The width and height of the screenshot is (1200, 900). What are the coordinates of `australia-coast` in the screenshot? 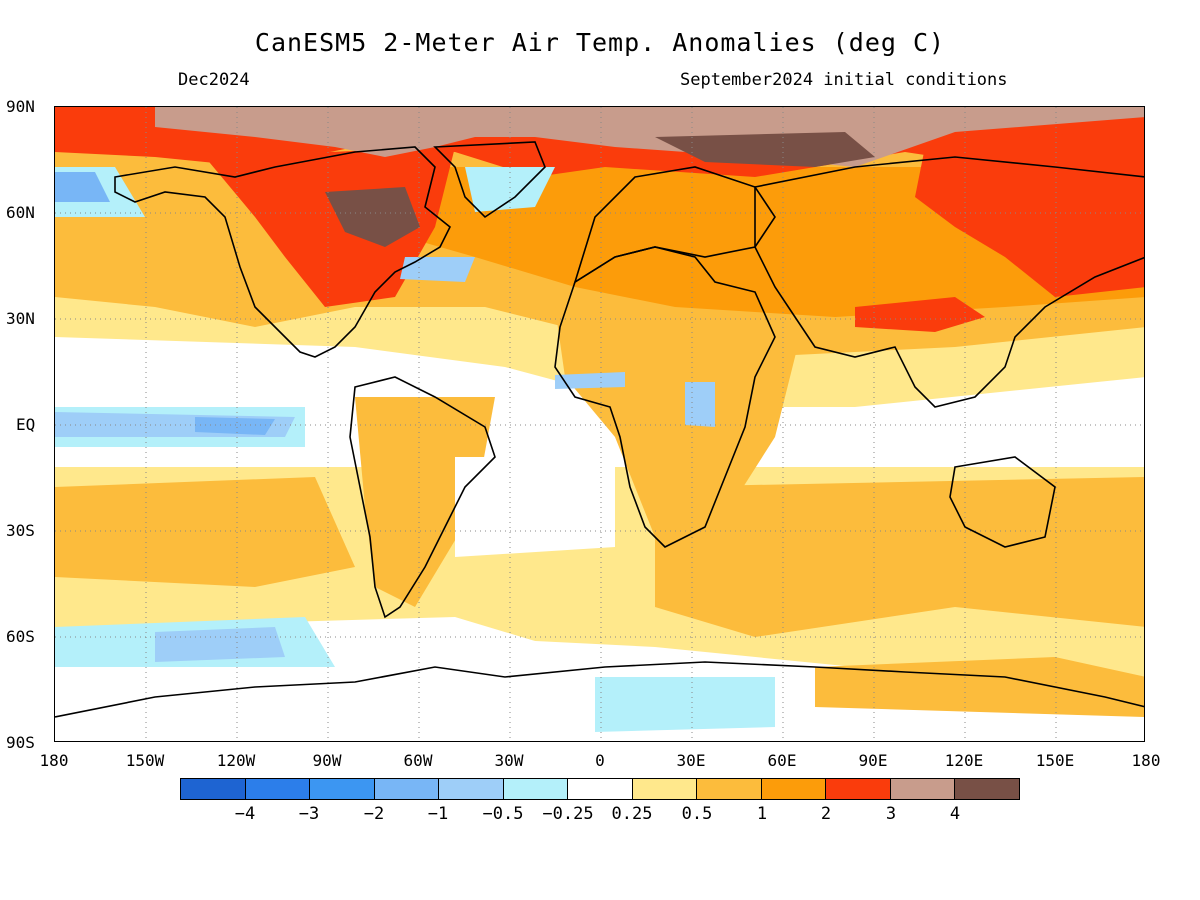 It's located at (1002, 502).